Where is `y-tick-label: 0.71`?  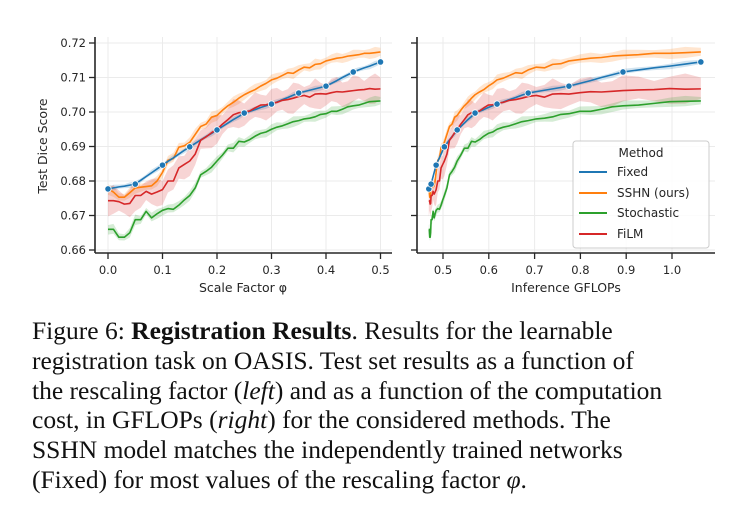 y-tick-label: 0.71 is located at coordinates (73, 78).